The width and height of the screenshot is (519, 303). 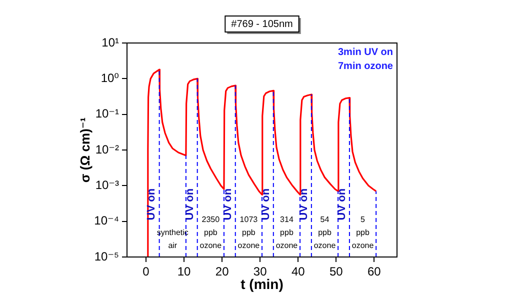 What do you see at coordinates (249, 232) in the screenshot?
I see `annotation: 1073 ppb ozone` at bounding box center [249, 232].